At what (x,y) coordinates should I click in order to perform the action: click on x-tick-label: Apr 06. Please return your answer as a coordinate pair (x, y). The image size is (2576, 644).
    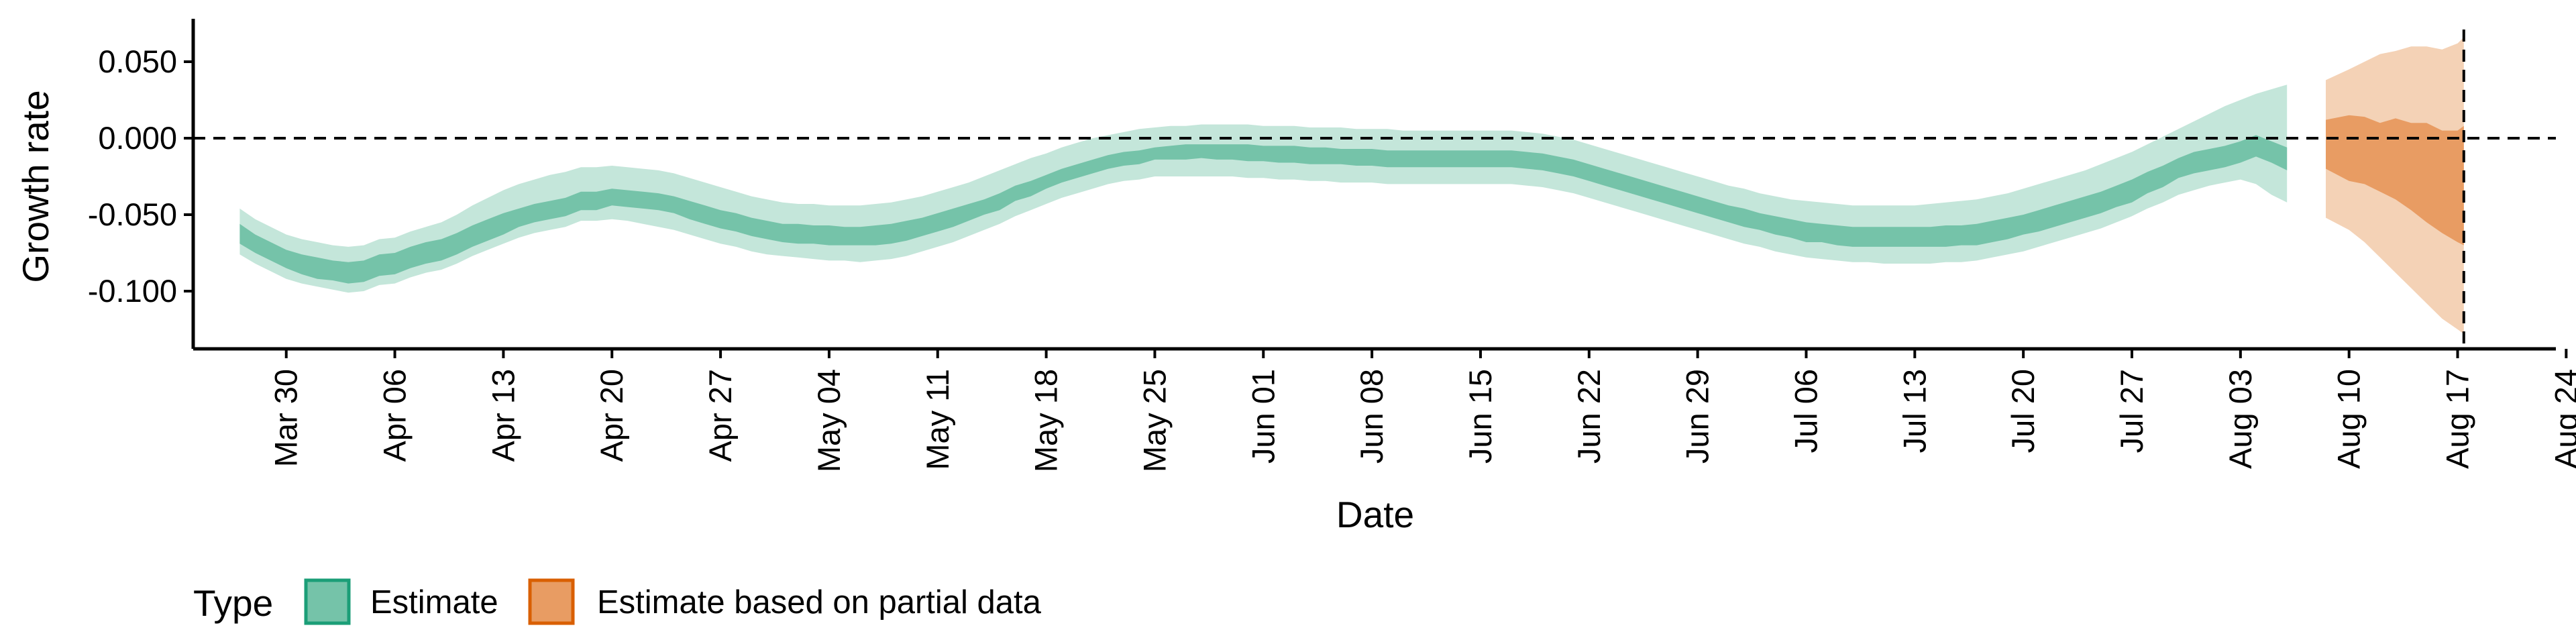
    Looking at the image, I should click on (395, 415).